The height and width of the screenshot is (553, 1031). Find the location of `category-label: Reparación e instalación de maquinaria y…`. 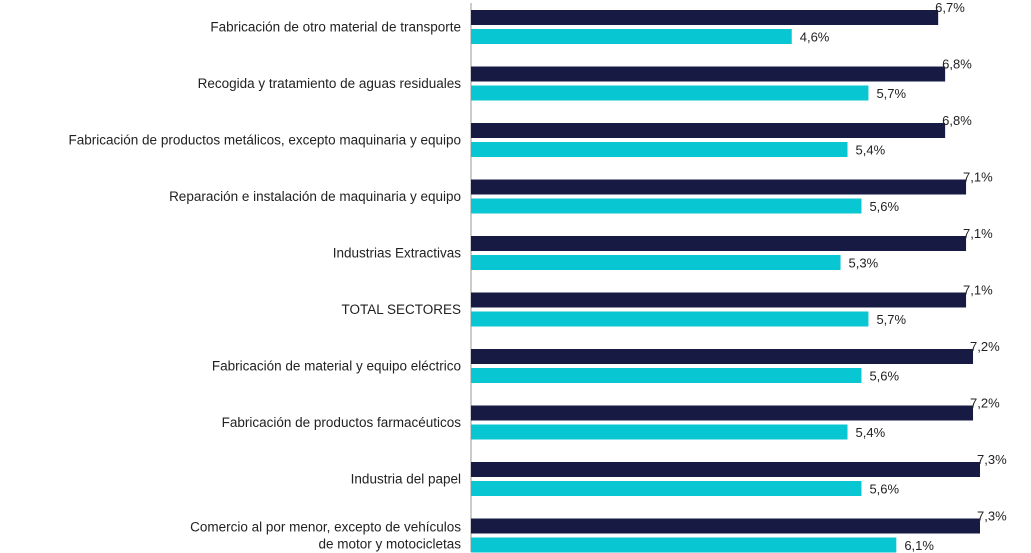

category-label: Reparación e instalación de maquinaria y… is located at coordinates (315, 196).